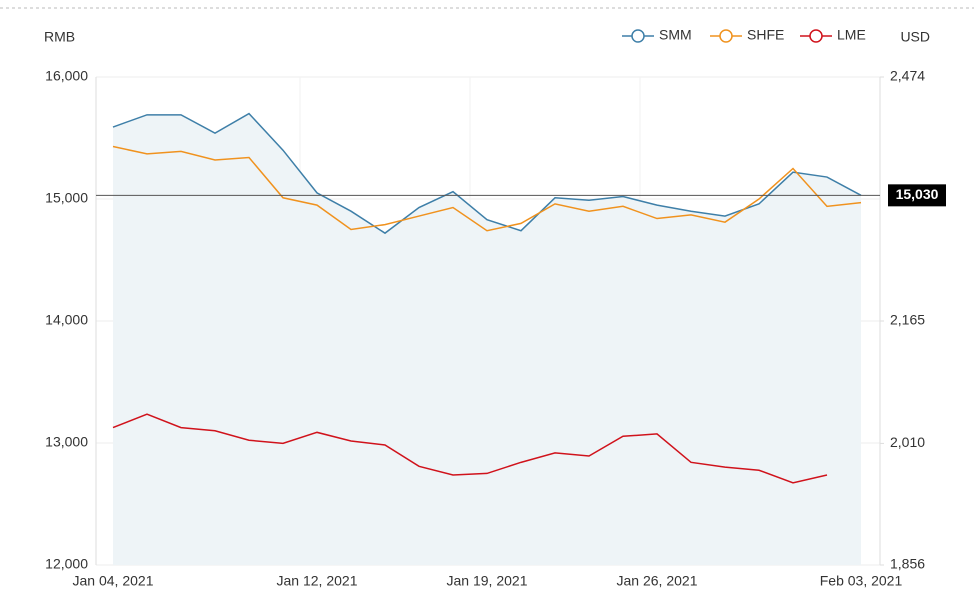 This screenshot has height=607, width=974. I want to click on legend-label: SMM, so click(675, 35).